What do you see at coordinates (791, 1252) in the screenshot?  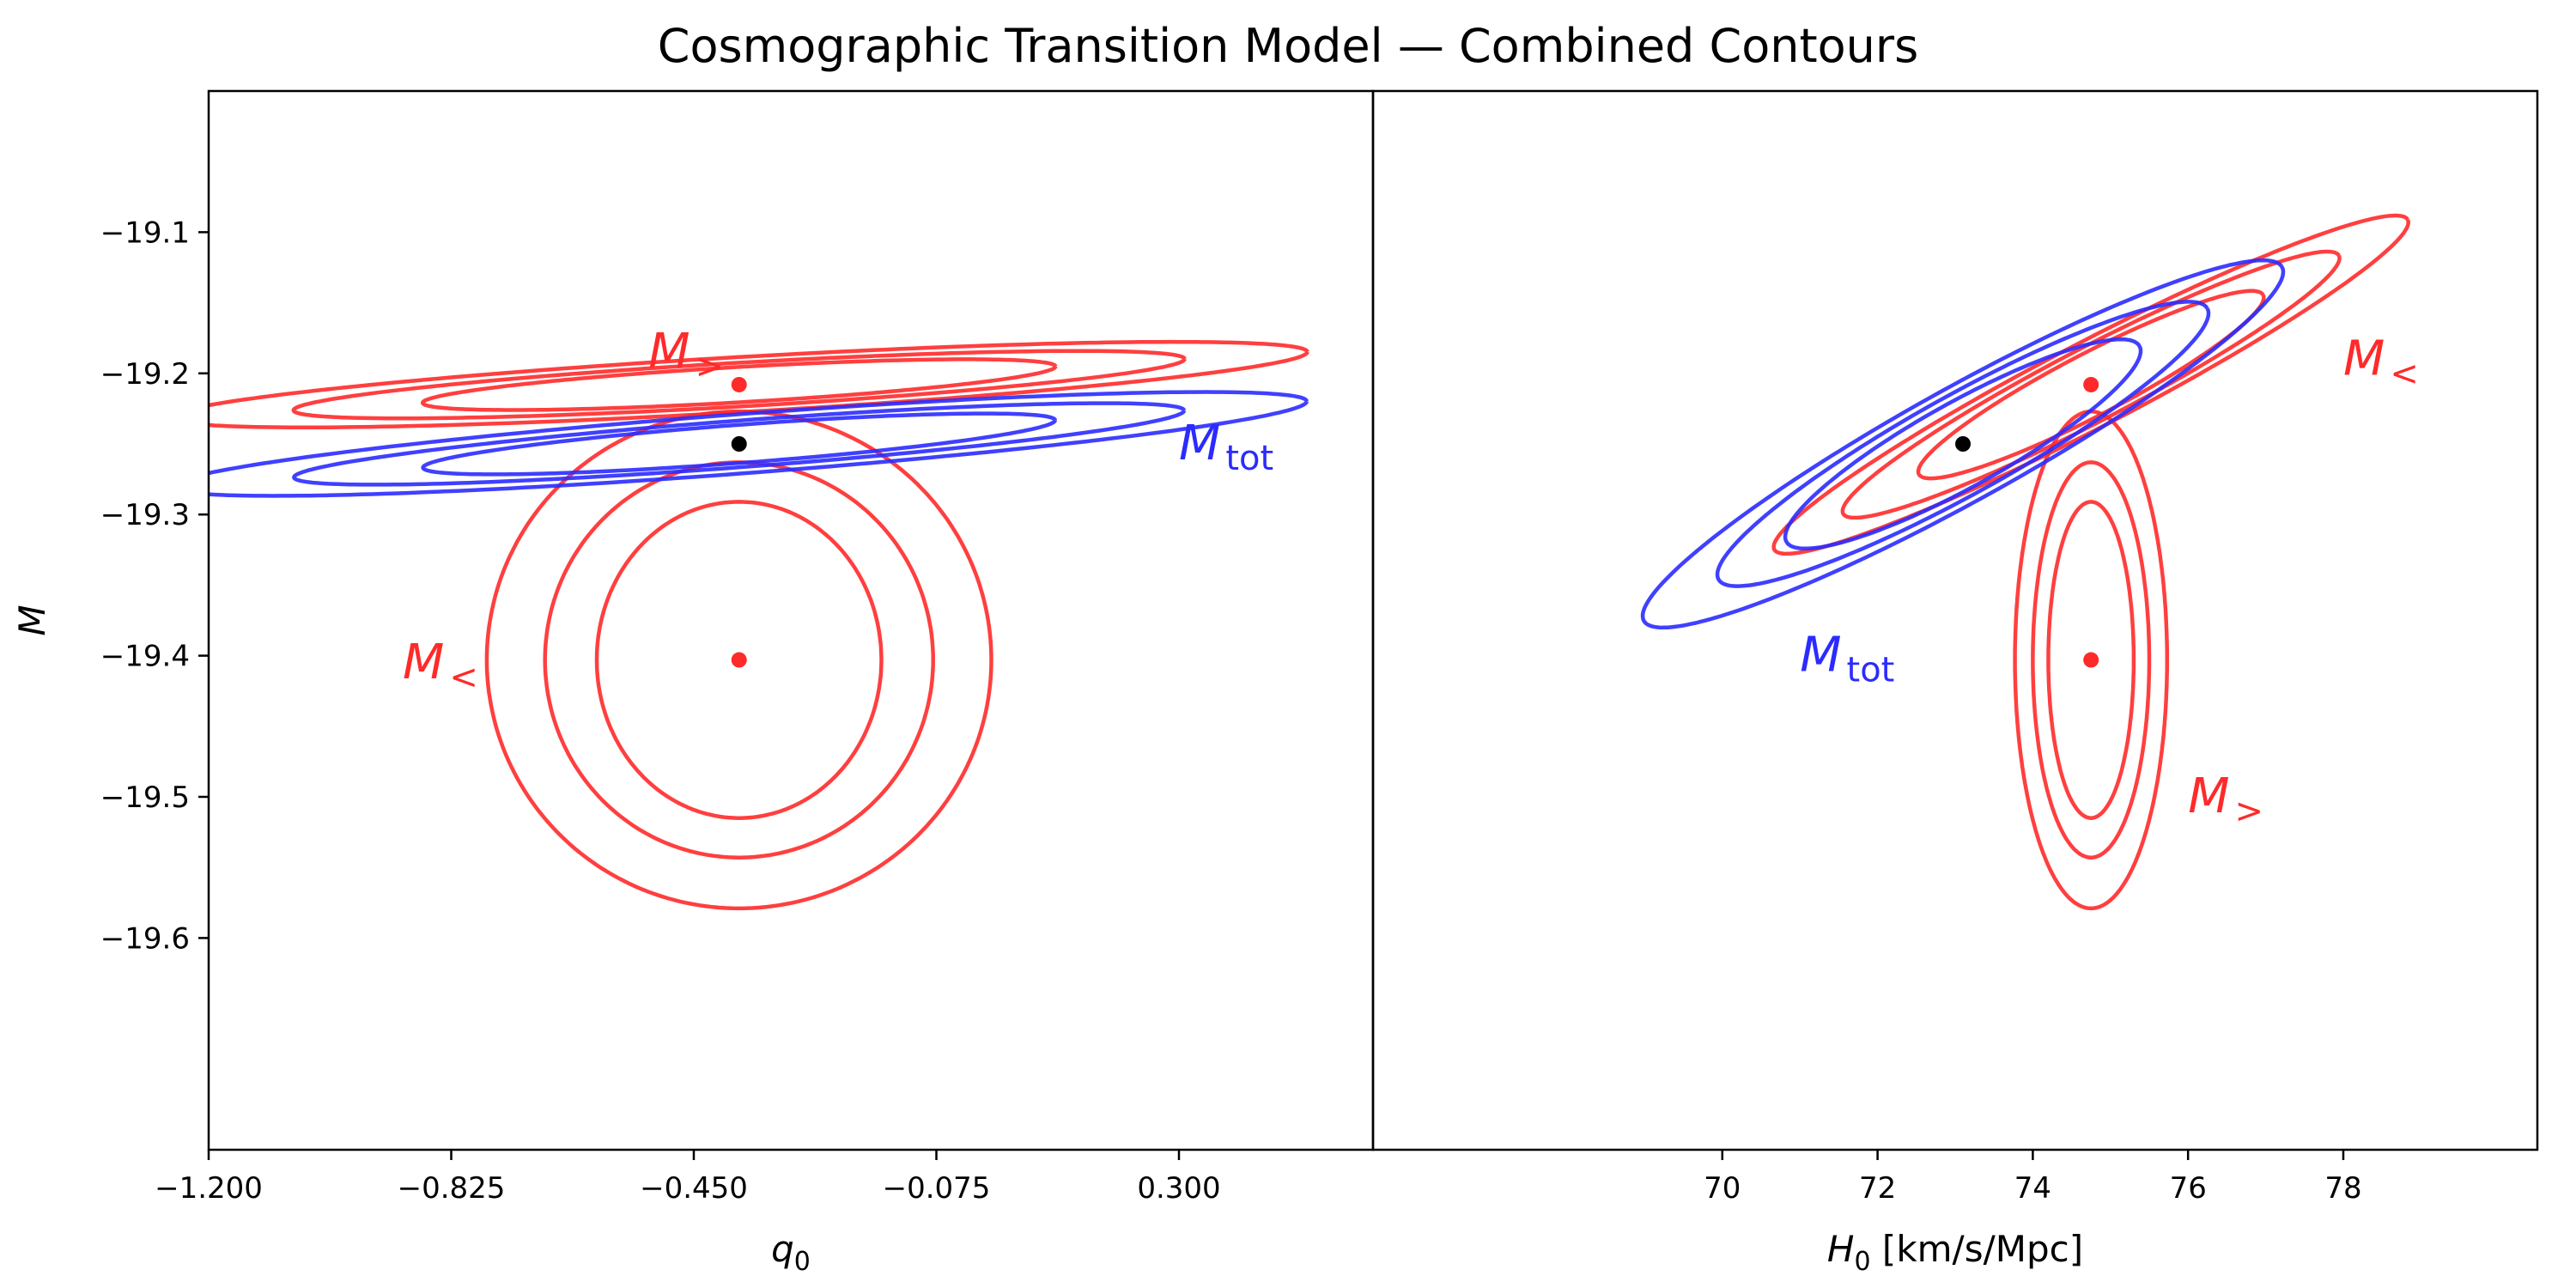 I see `left-x-axis-label: q0` at bounding box center [791, 1252].